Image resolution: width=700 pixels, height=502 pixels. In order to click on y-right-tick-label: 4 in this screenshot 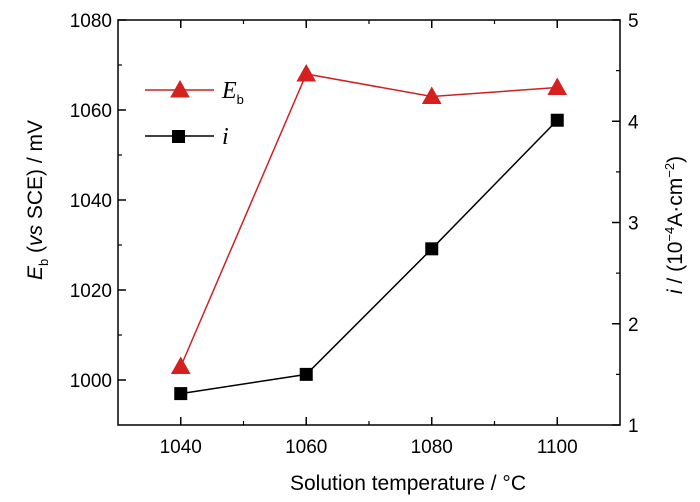, I will do `click(633, 122)`.